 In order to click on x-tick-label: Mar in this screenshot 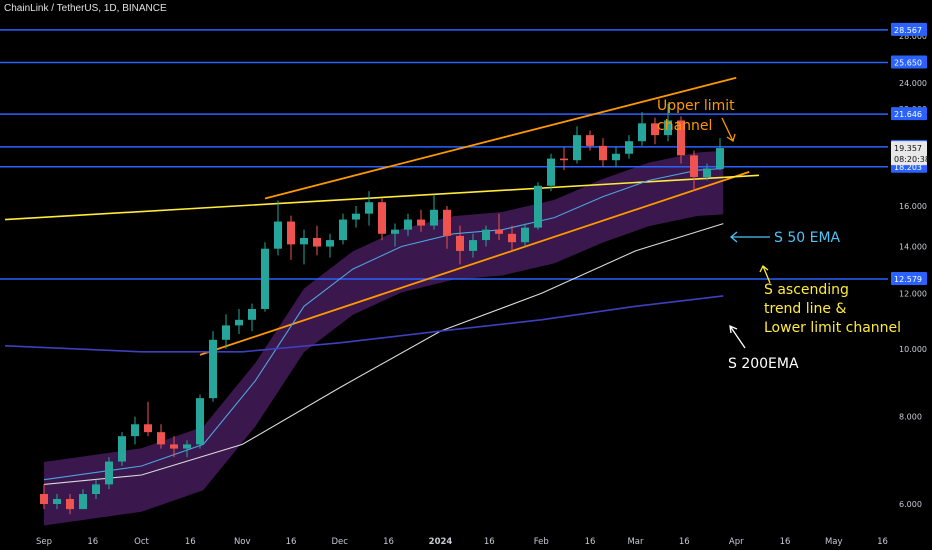, I will do `click(635, 542)`.